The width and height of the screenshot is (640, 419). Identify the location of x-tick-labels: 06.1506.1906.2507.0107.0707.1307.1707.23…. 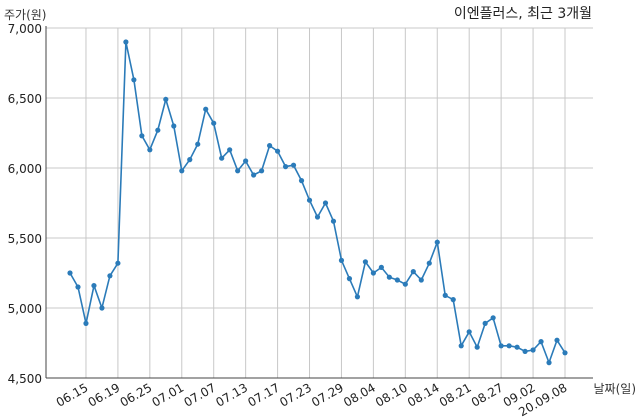
(312, 399).